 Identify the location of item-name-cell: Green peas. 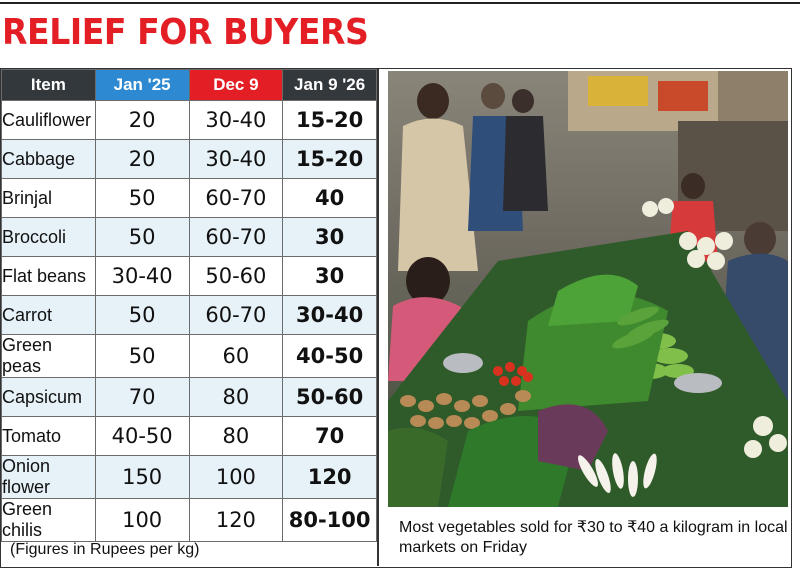
(48, 356).